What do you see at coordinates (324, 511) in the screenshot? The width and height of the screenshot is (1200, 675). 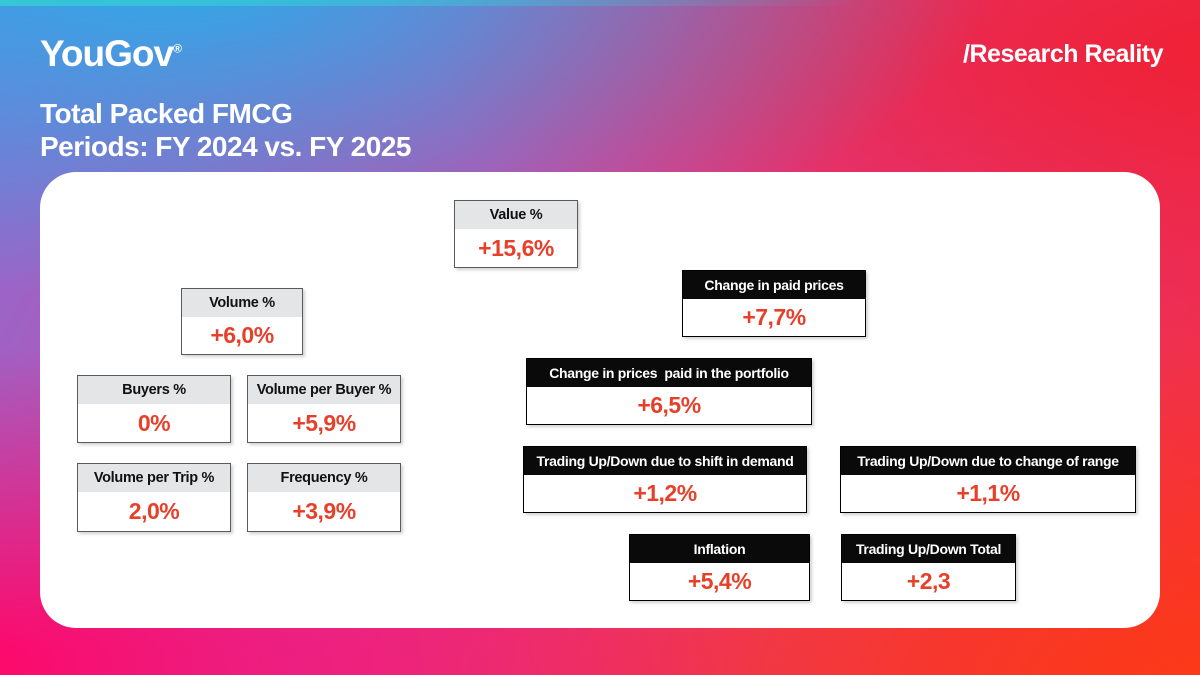 I see `metric-value: +3,9%` at bounding box center [324, 511].